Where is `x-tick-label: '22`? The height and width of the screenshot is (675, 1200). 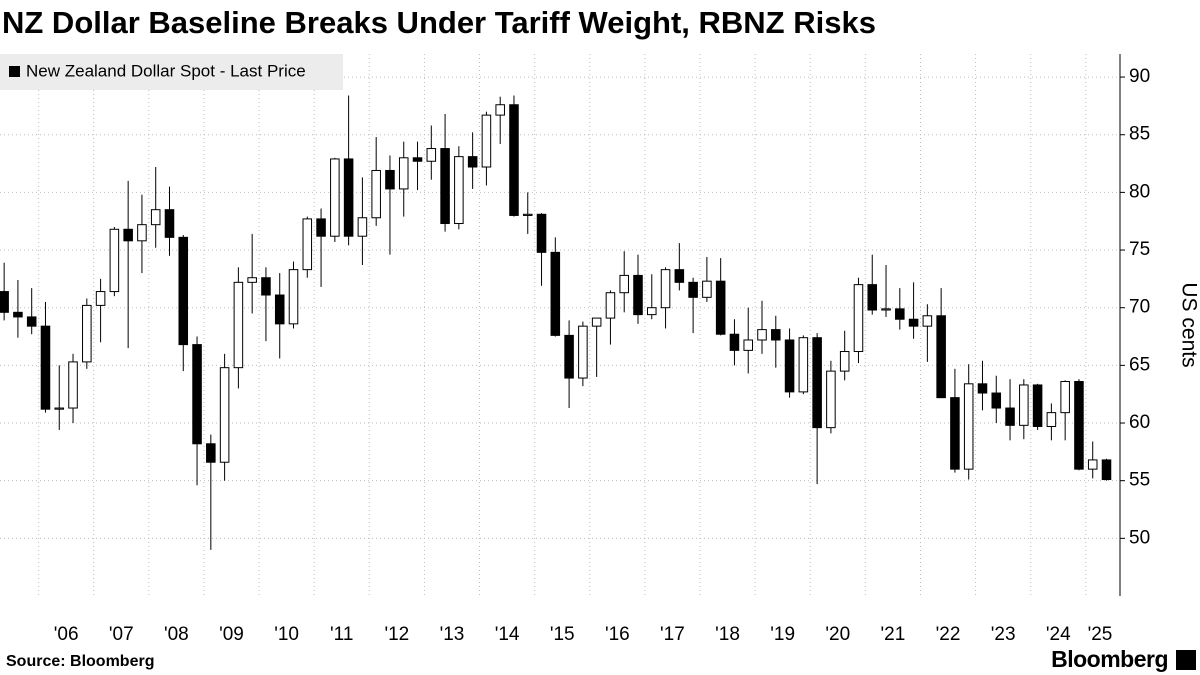 x-tick-label: '22 is located at coordinates (948, 634).